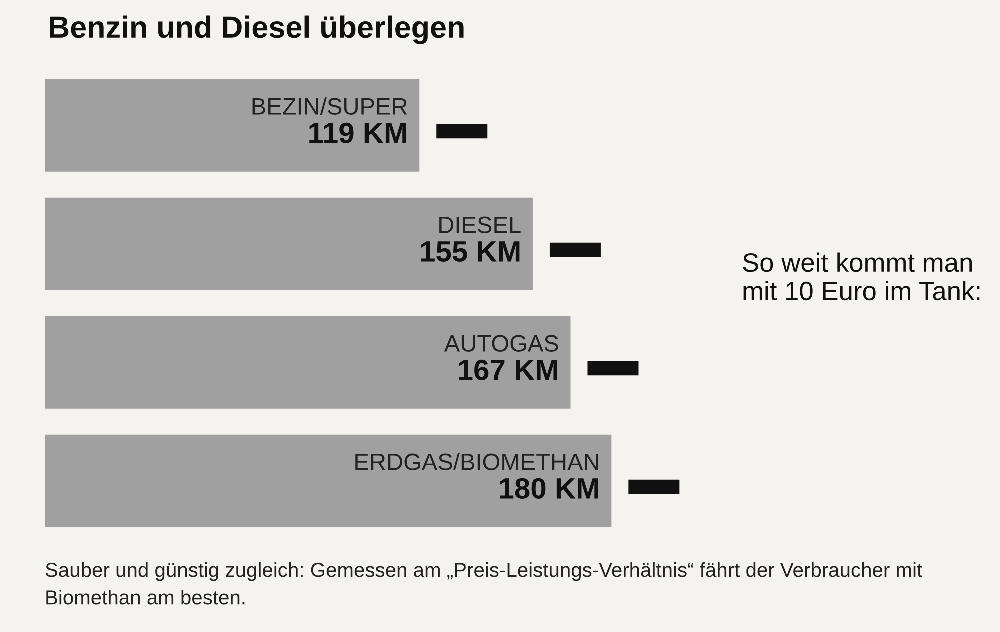  What do you see at coordinates (470, 252) in the screenshot?
I see `data-label: 155 KM` at bounding box center [470, 252].